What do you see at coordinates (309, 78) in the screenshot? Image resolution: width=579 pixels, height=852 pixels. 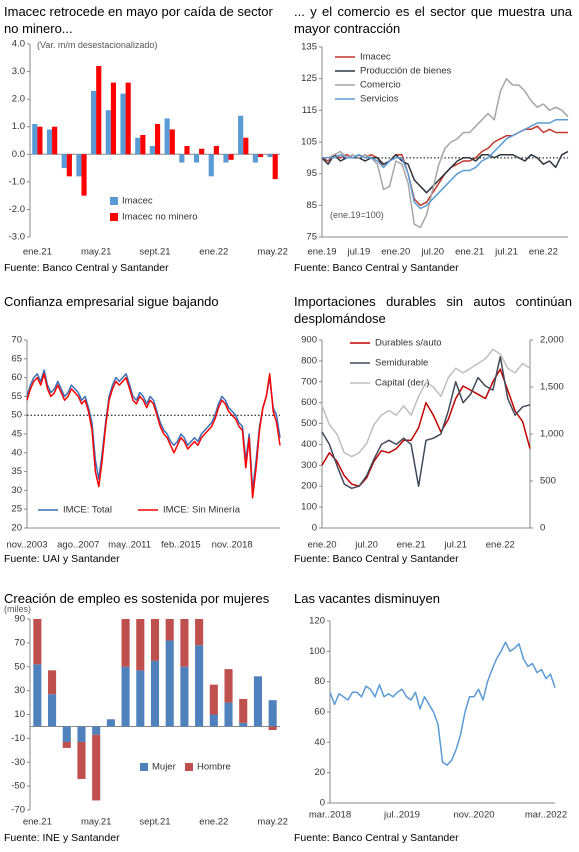 I see `y-tick-label: 125` at bounding box center [309, 78].